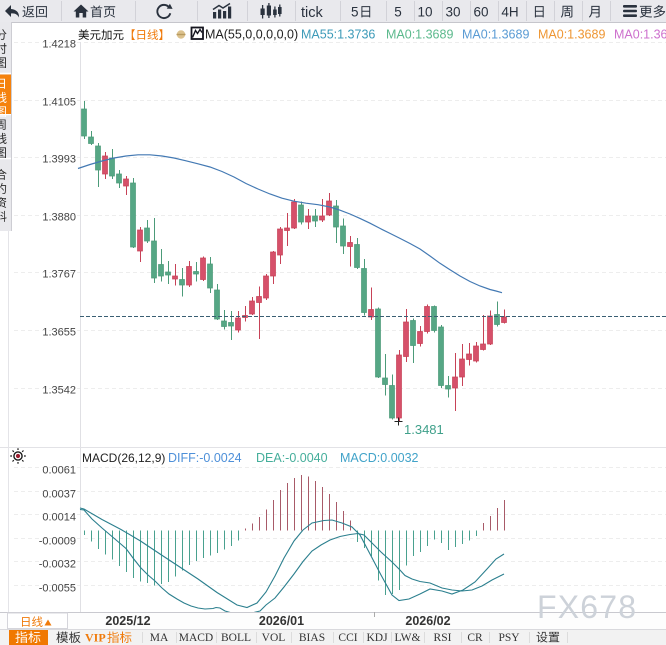  What do you see at coordinates (196, 638) in the screenshot?
I see `svg-text: MACD` at bounding box center [196, 638].